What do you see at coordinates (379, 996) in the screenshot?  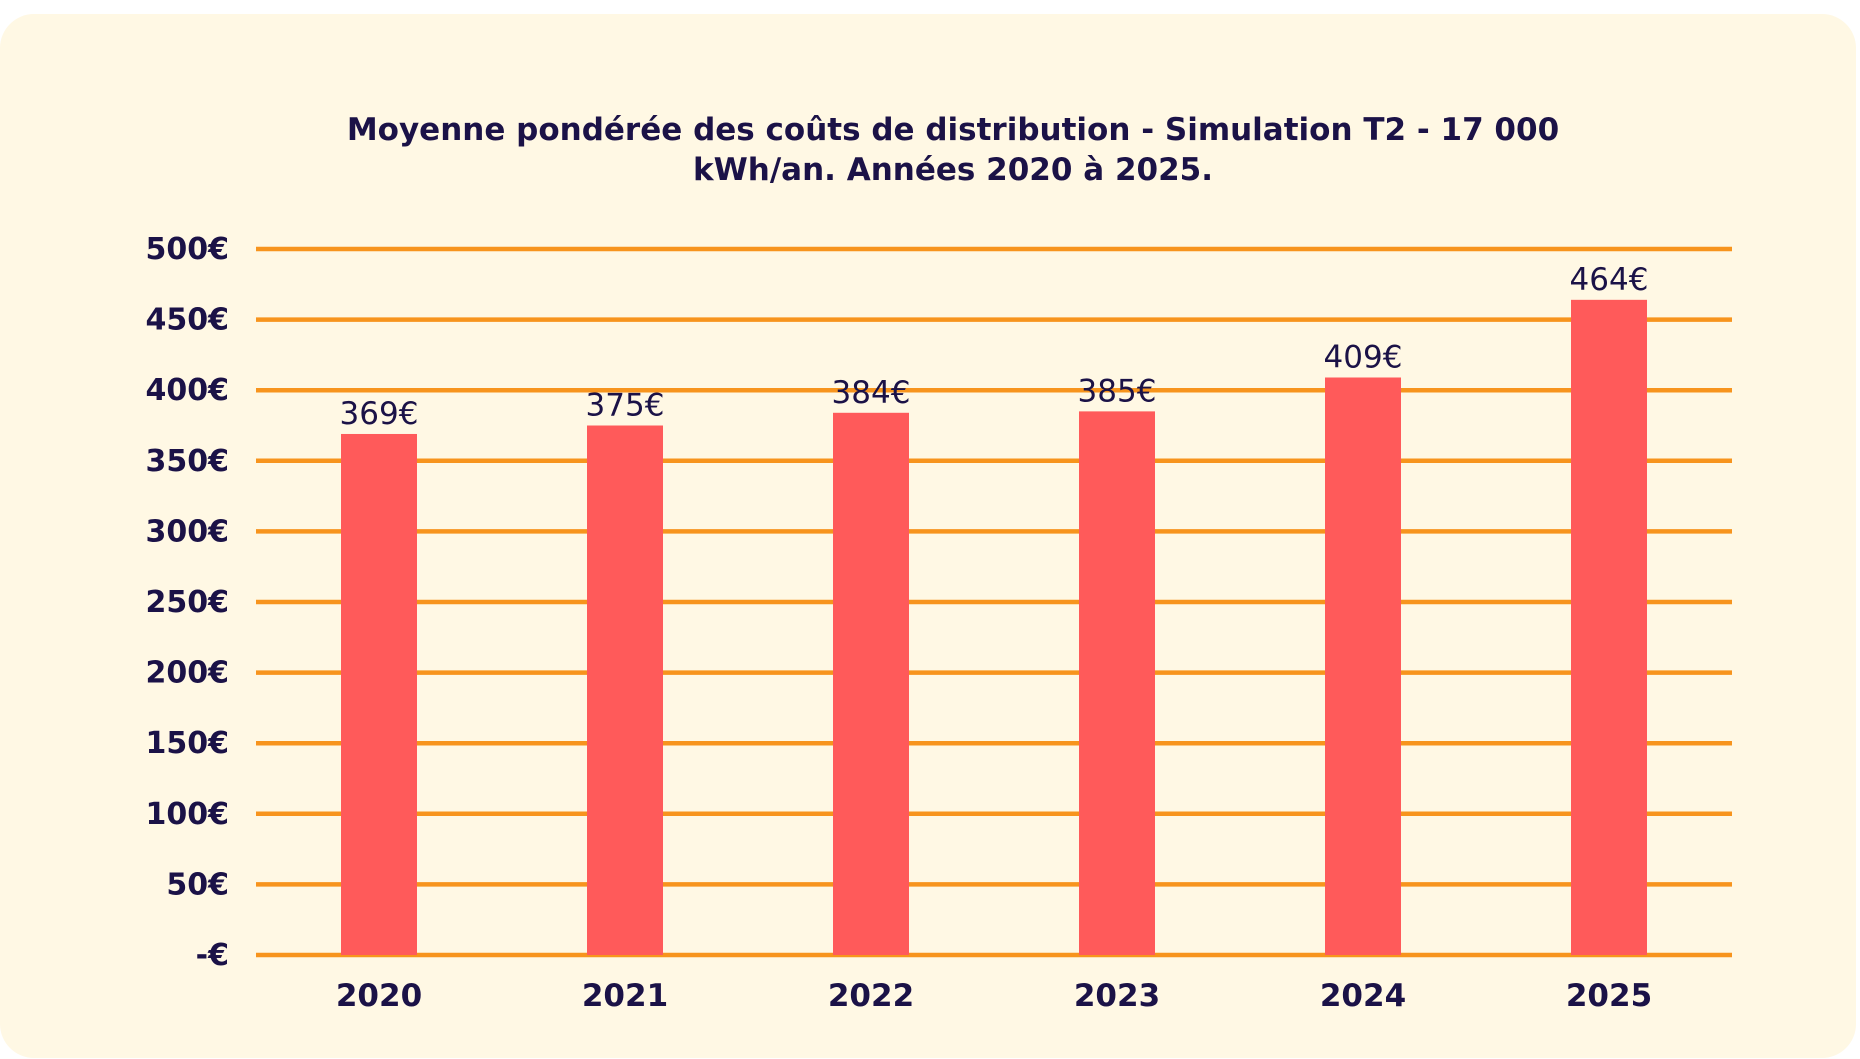 I see `x-category-label: 2020` at bounding box center [379, 996].